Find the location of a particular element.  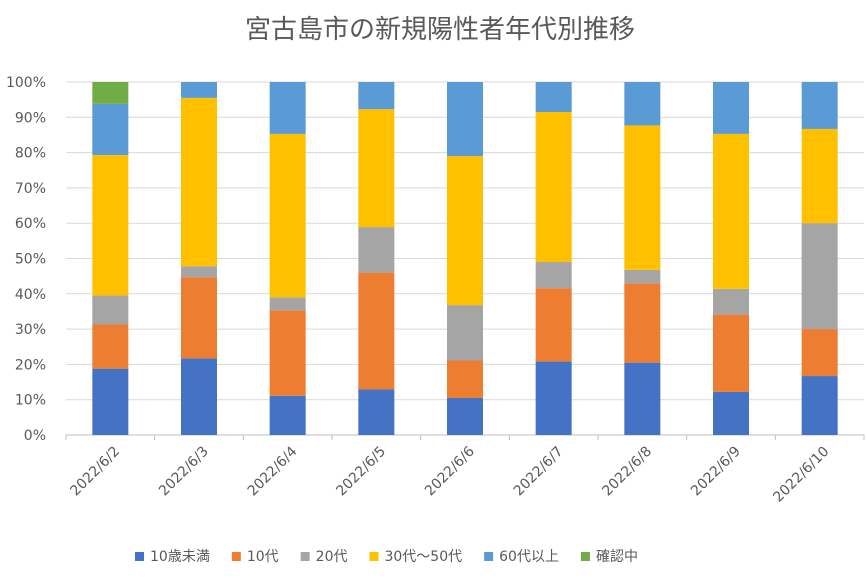

x-tick-label: 2022/6/3 is located at coordinates (184, 472).